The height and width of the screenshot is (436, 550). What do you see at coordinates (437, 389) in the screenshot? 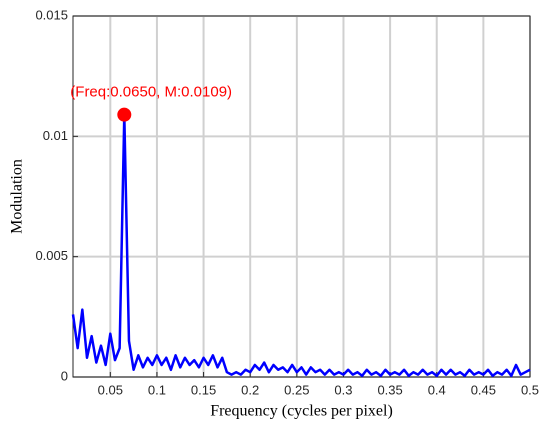
I see `x-tick-label: 0.4` at bounding box center [437, 389].